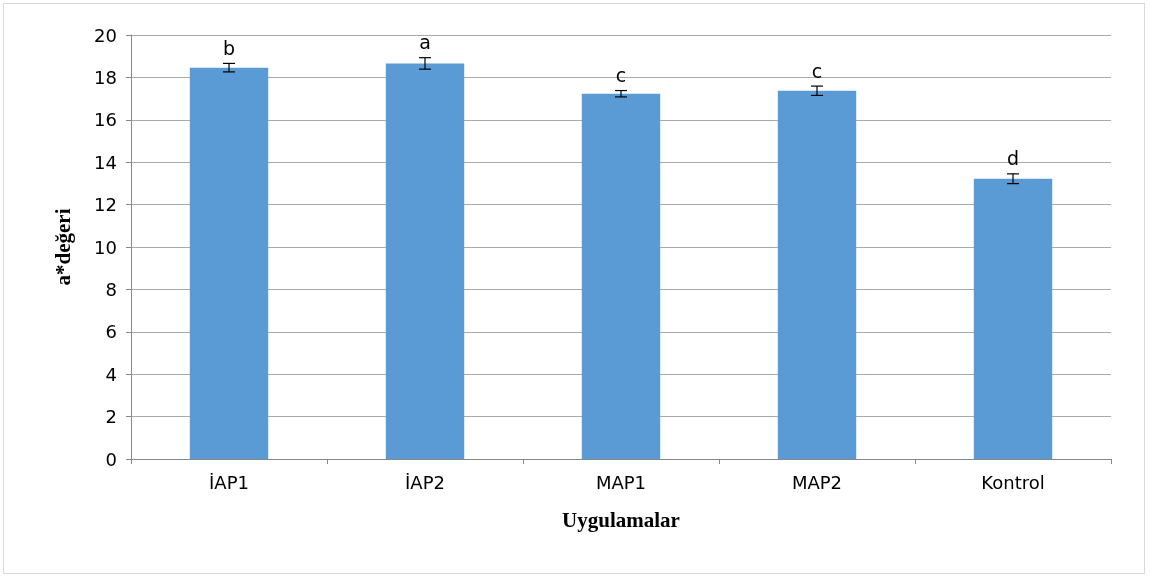 The height and width of the screenshot is (579, 1152). Describe the element at coordinates (229, 47) in the screenshot. I see `annotation: b` at that location.